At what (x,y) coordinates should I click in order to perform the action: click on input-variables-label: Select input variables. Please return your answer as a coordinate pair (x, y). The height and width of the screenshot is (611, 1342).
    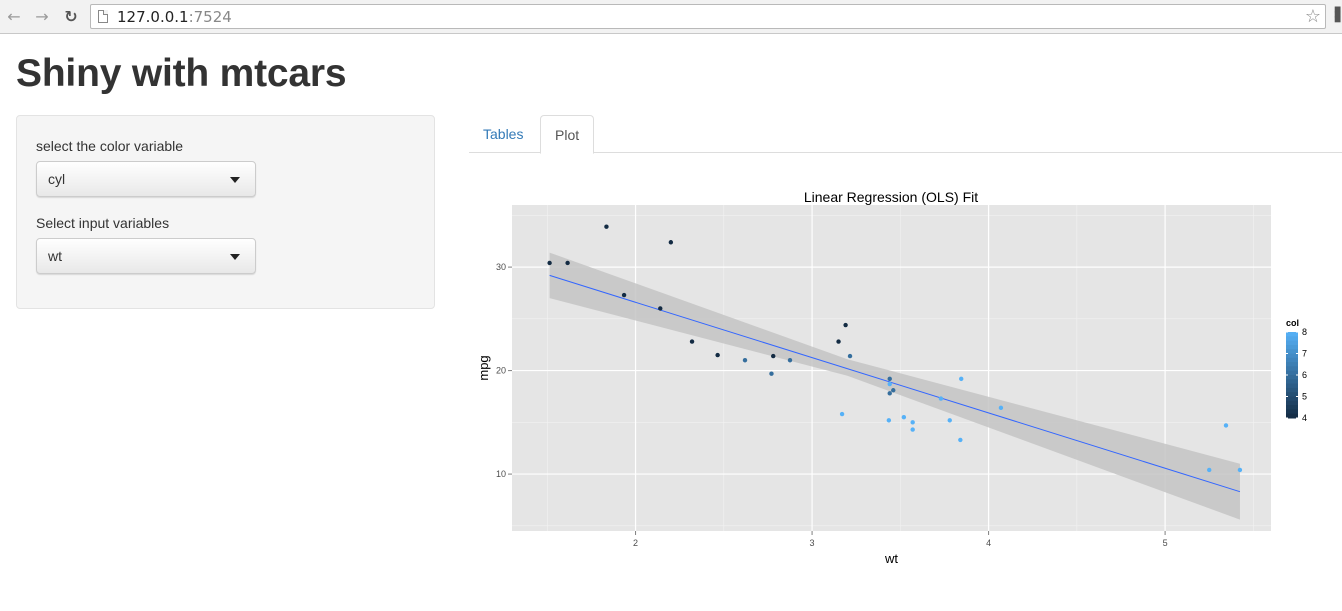
    Looking at the image, I should click on (103, 223).